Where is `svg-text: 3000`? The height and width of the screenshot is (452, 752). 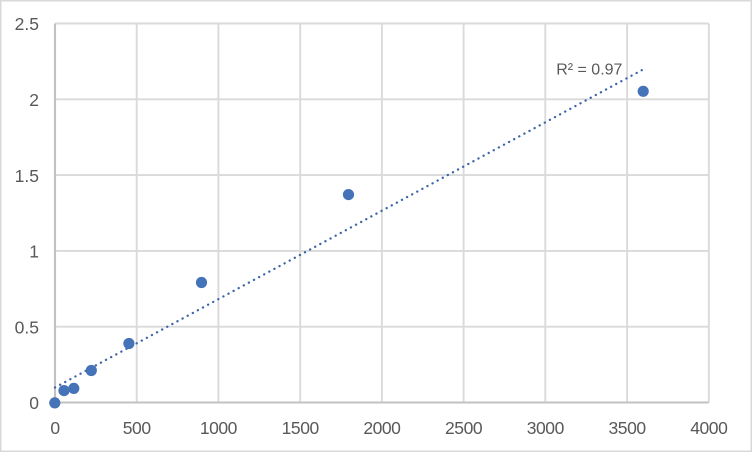
svg-text: 3000 is located at coordinates (546, 428).